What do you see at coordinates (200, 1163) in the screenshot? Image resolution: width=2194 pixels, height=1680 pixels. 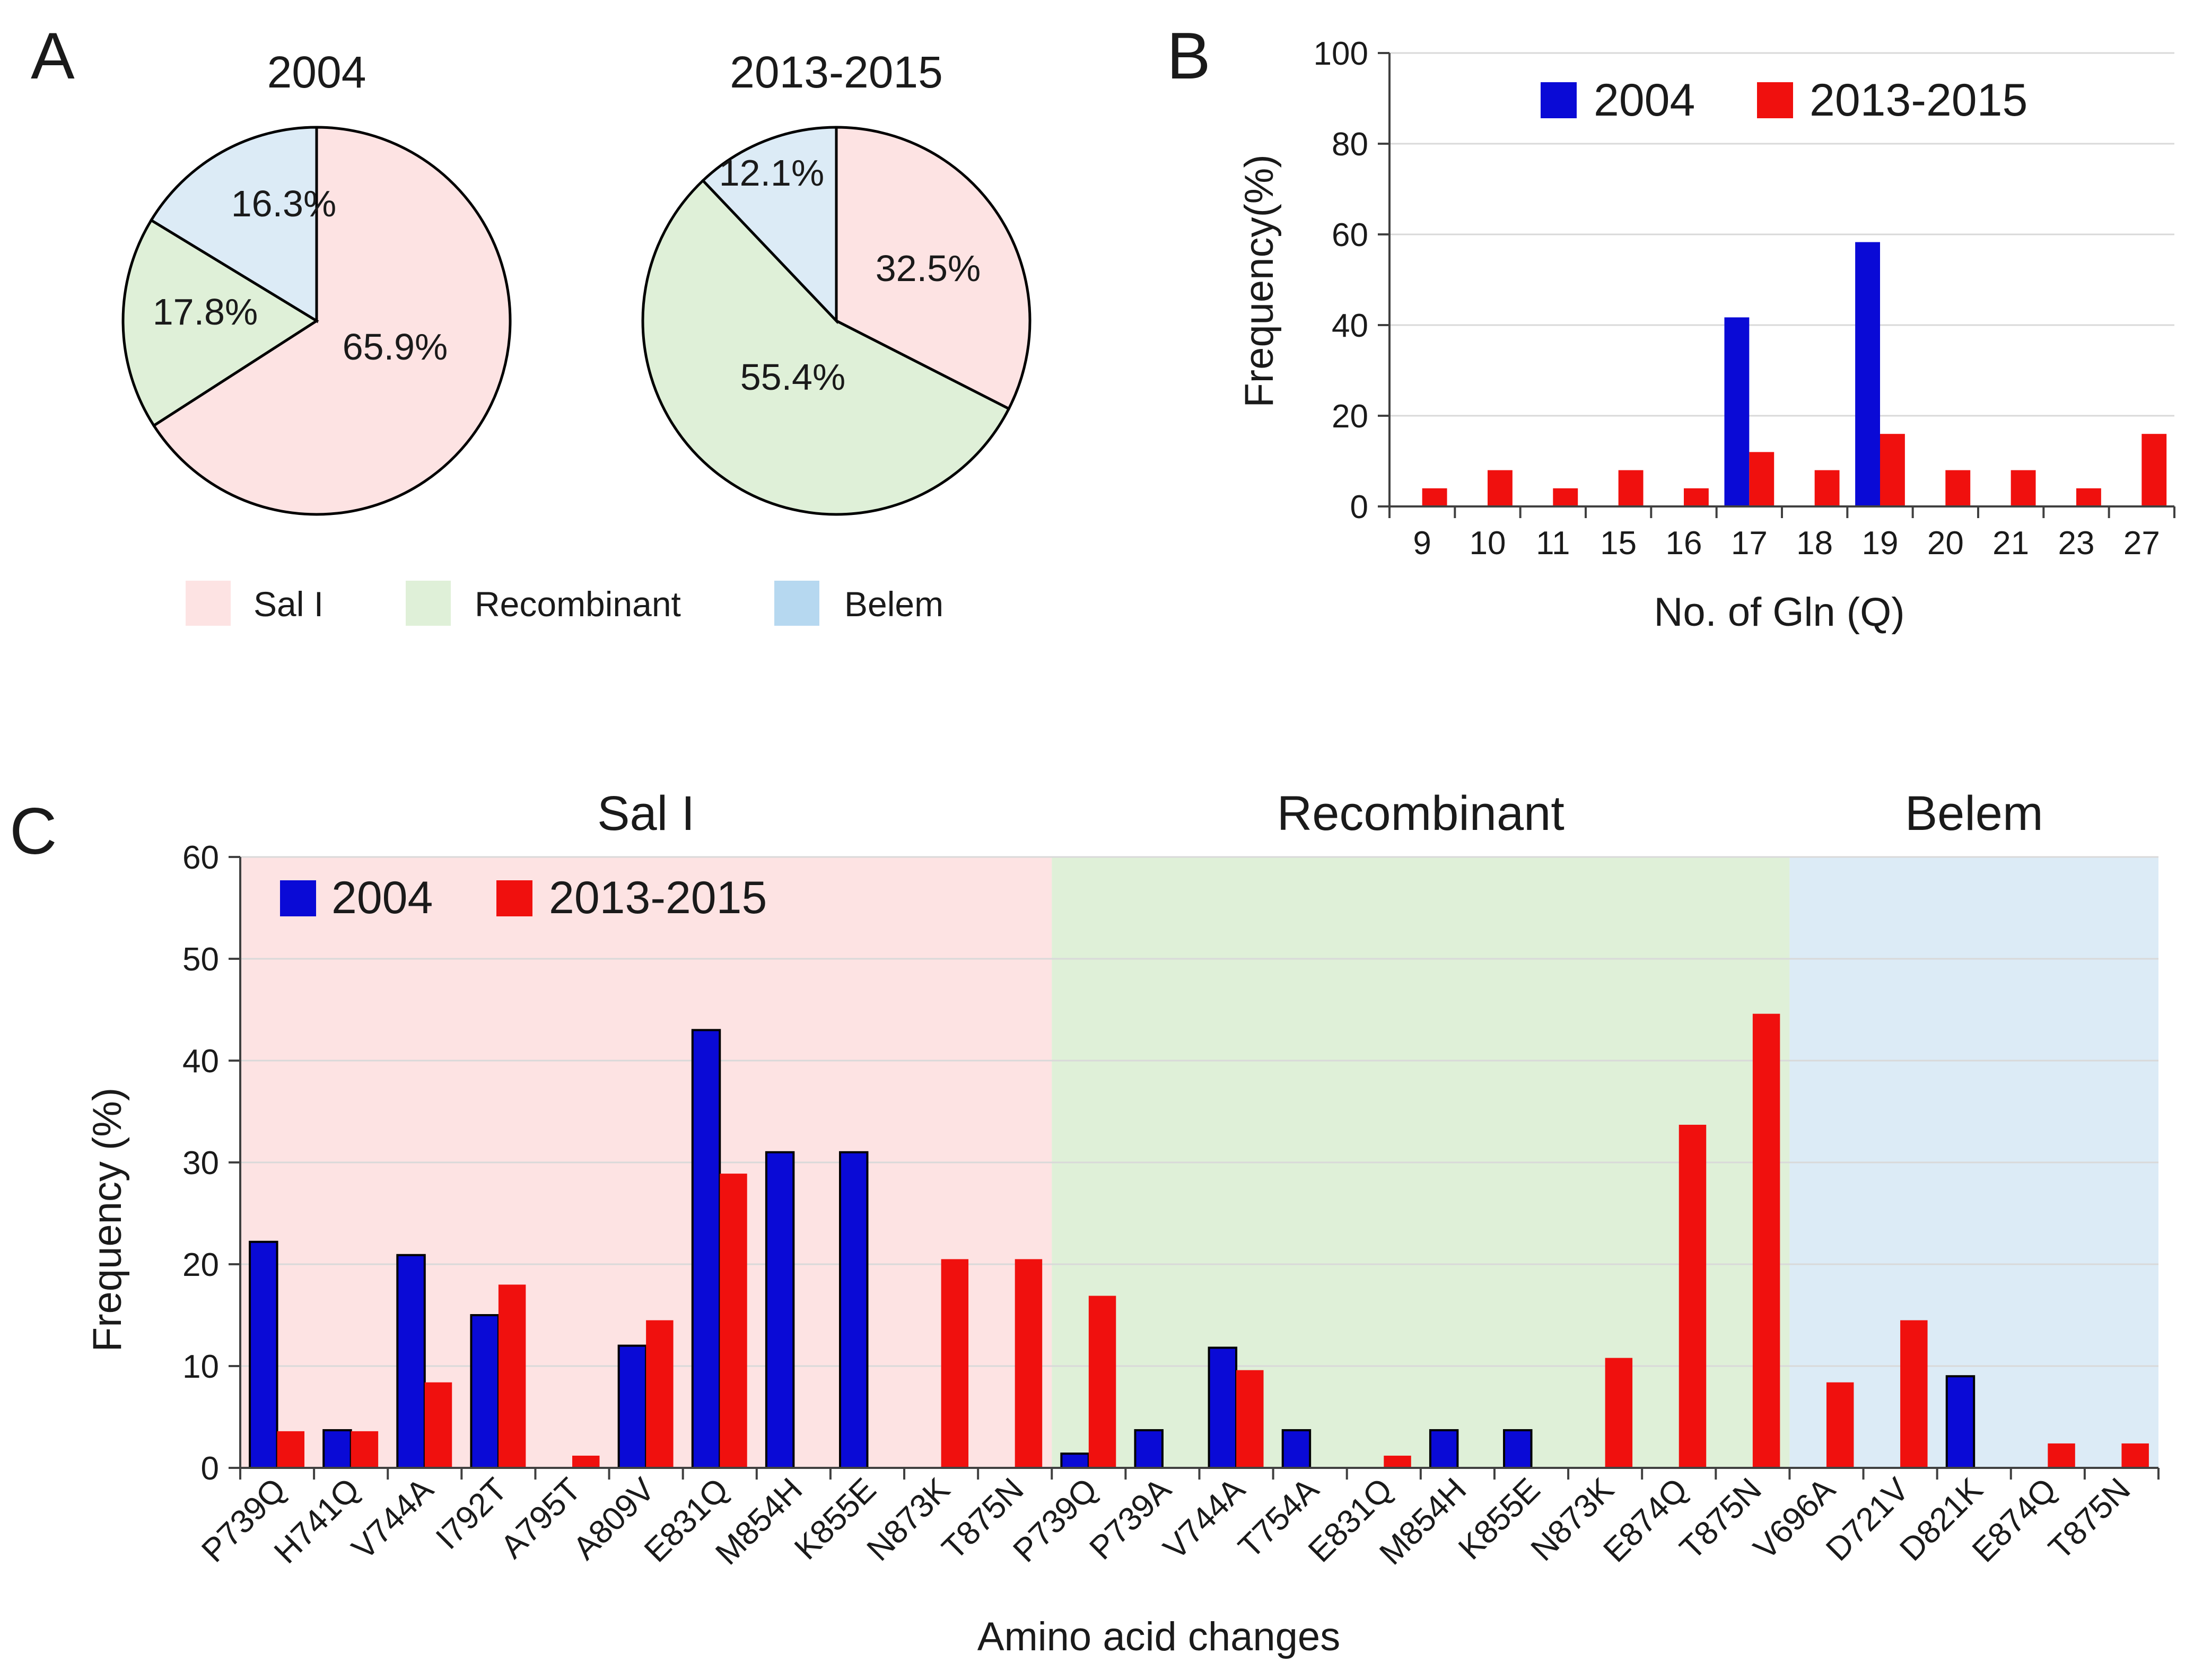 I see `y-tick-label: 30` at bounding box center [200, 1163].